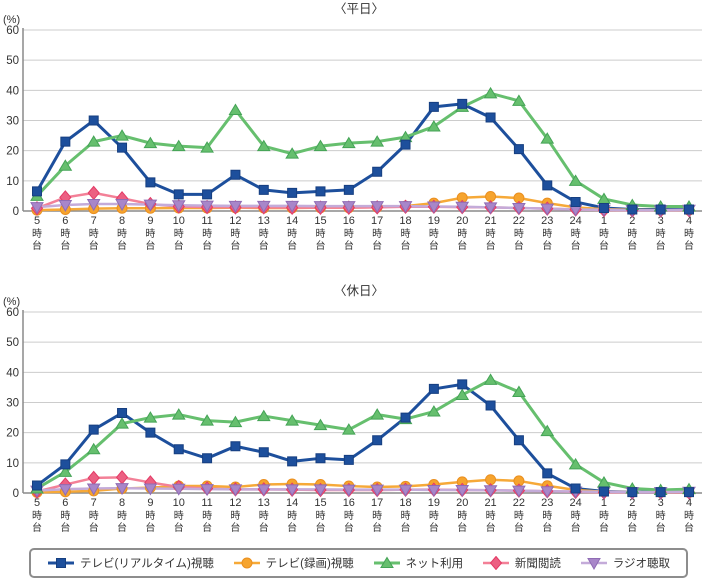 This screenshot has width=717, height=582. I want to click on x-tick-hour: 13, so click(264, 503).